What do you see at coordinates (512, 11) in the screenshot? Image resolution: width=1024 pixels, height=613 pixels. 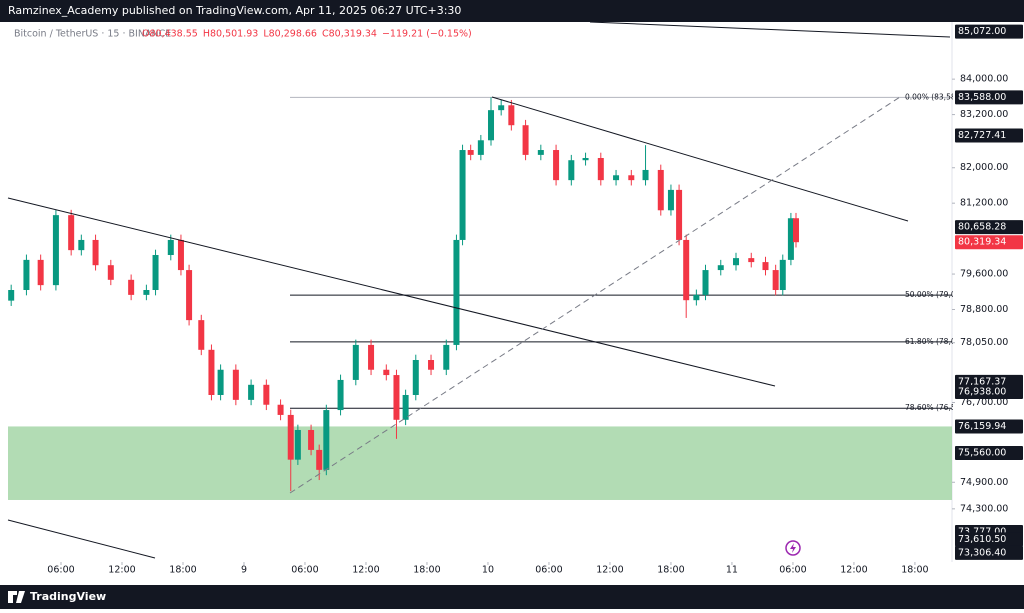 I see `header-bar` at bounding box center [512, 11].